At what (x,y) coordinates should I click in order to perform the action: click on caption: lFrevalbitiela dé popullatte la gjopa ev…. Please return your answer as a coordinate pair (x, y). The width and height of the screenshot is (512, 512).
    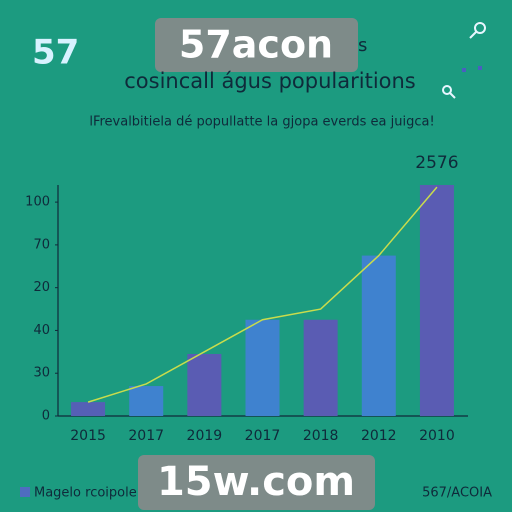
    Looking at the image, I should click on (261, 122).